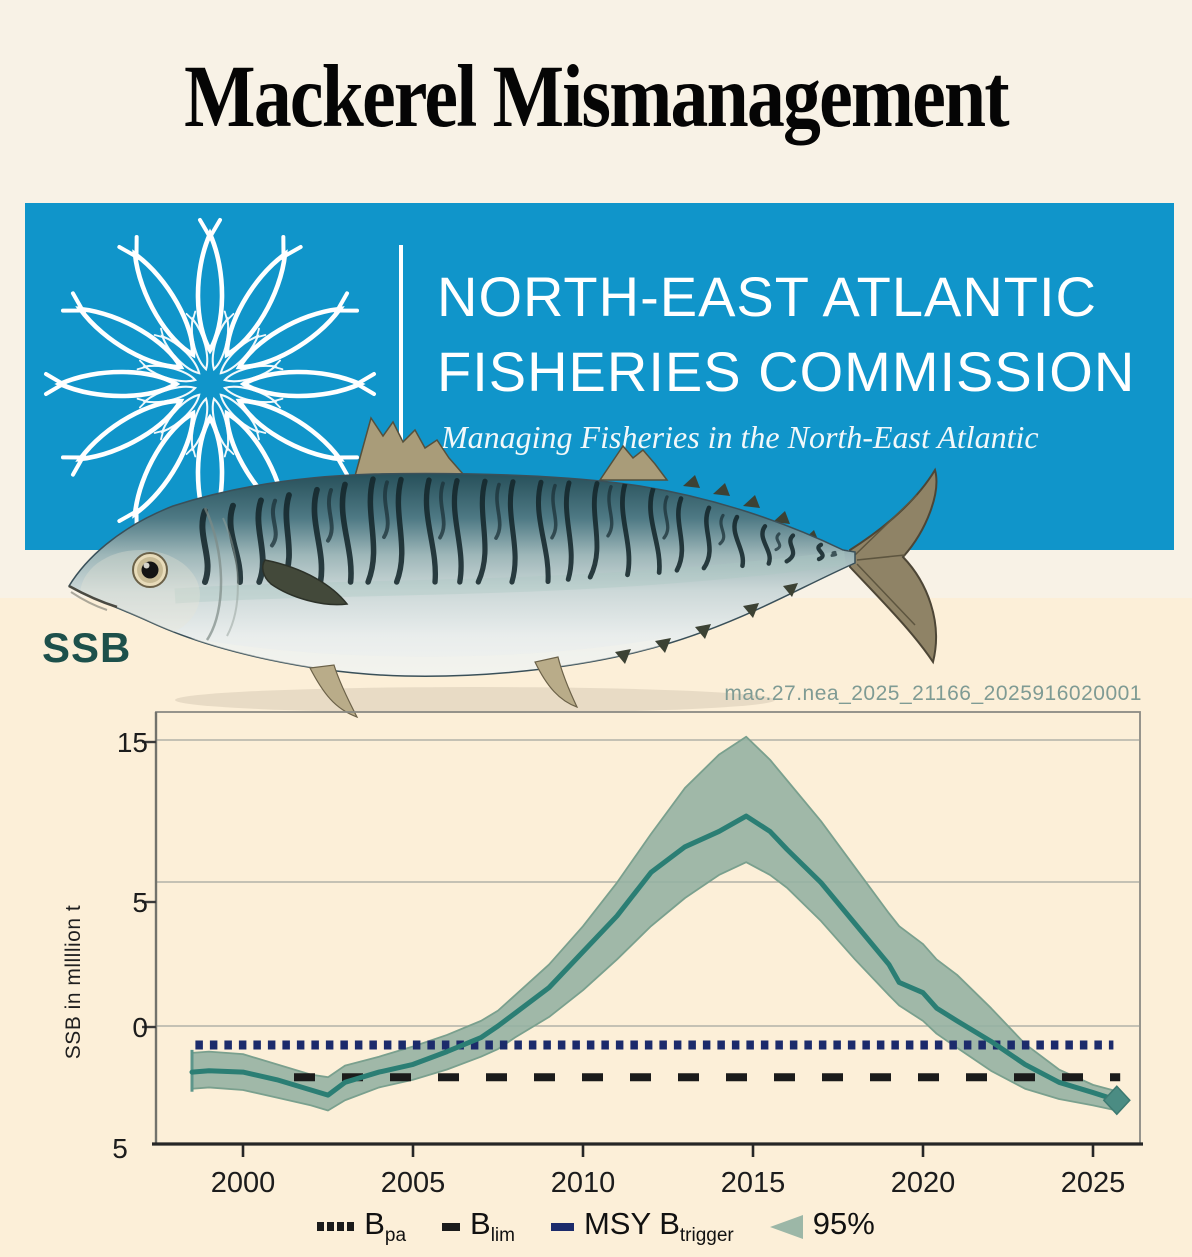 This screenshot has height=1257, width=1192. Describe the element at coordinates (923, 1183) in the screenshot. I see `svg-text: 2020` at that location.